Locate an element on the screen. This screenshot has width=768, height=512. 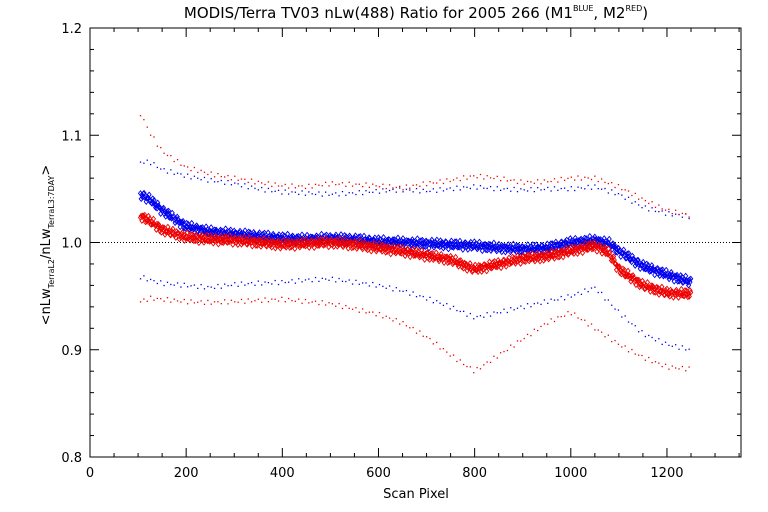
series-2-blue-dot is located at coordinates (414, 189).